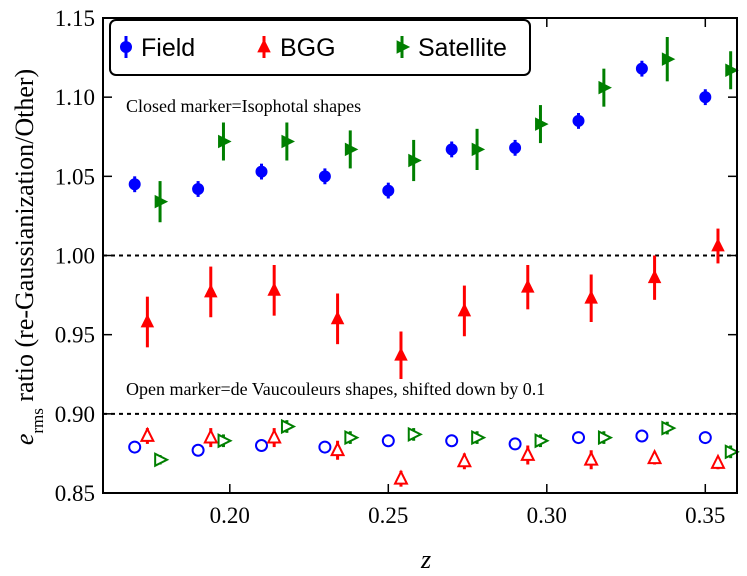  Describe the element at coordinates (75, 414) in the screenshot. I see `y-tick-label: 0.90` at that location.